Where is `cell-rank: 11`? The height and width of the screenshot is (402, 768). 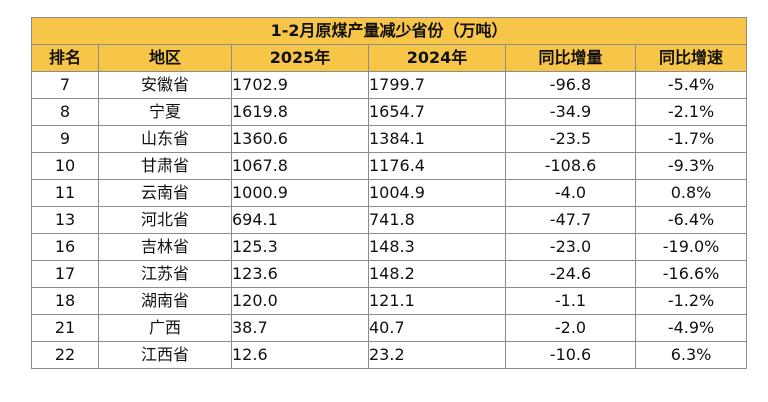
cell-rank: 11 is located at coordinates (65, 193).